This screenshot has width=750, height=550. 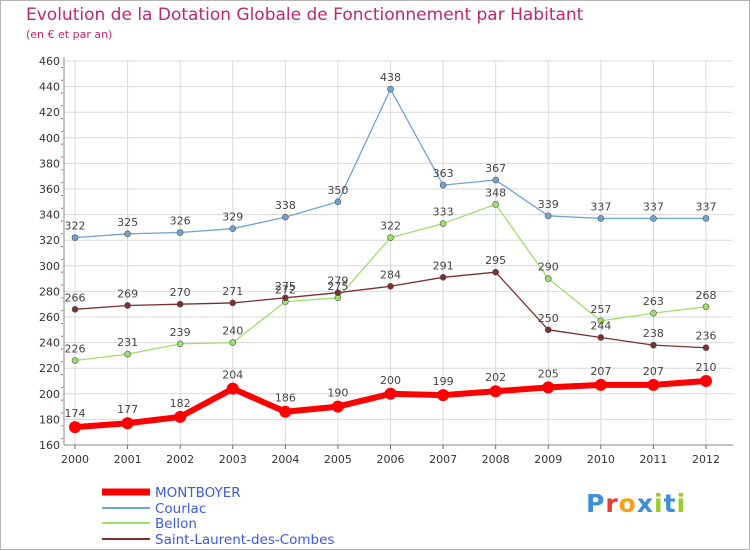 I want to click on data-label: 272, so click(x=285, y=290).